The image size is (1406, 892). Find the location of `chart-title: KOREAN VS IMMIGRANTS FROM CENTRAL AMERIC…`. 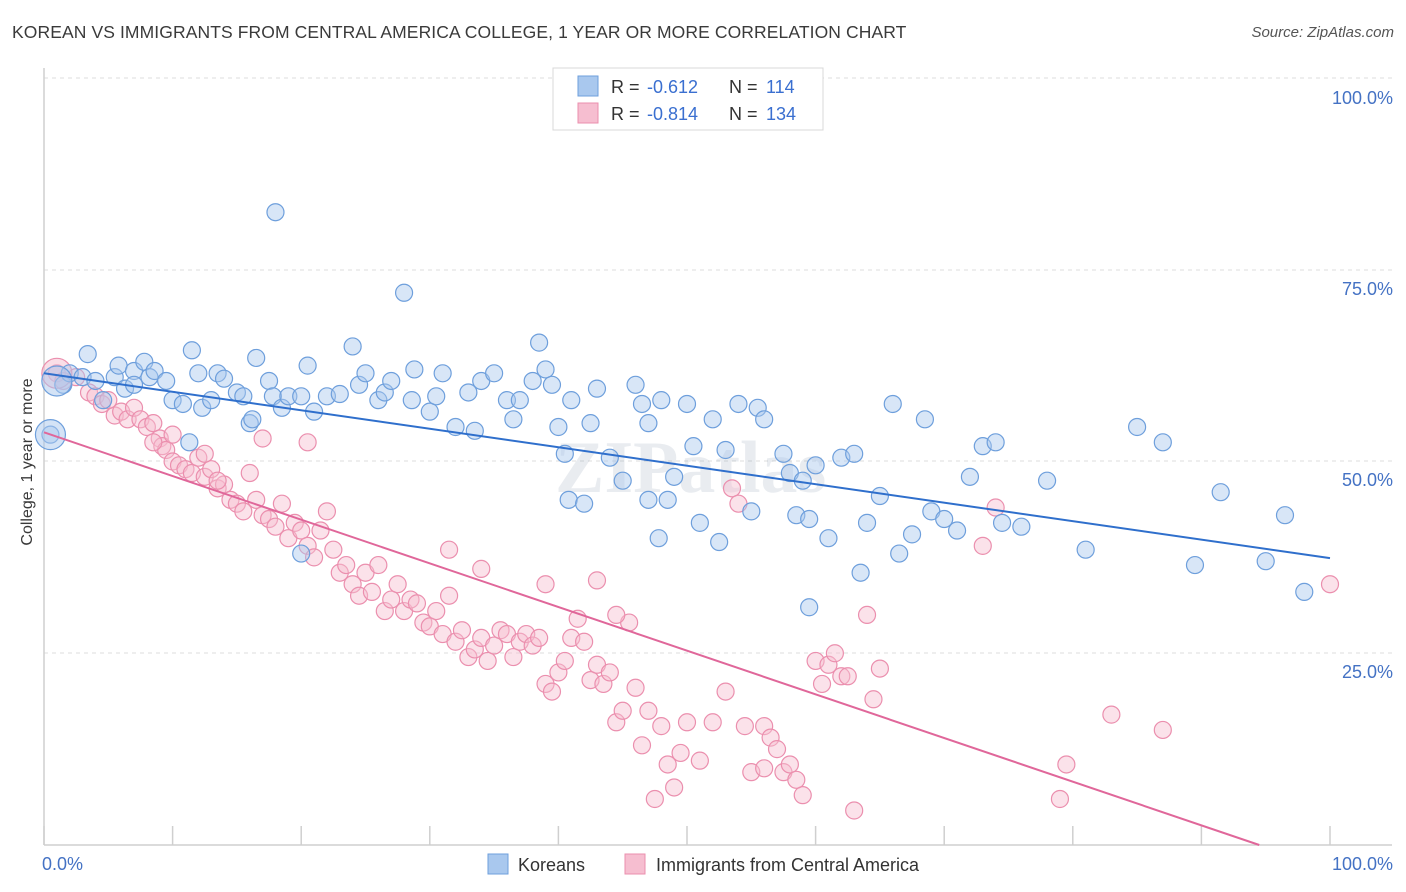

chart-title: KOREAN VS IMMIGRANTS FROM CENTRAL AMERIC… is located at coordinates (459, 32).